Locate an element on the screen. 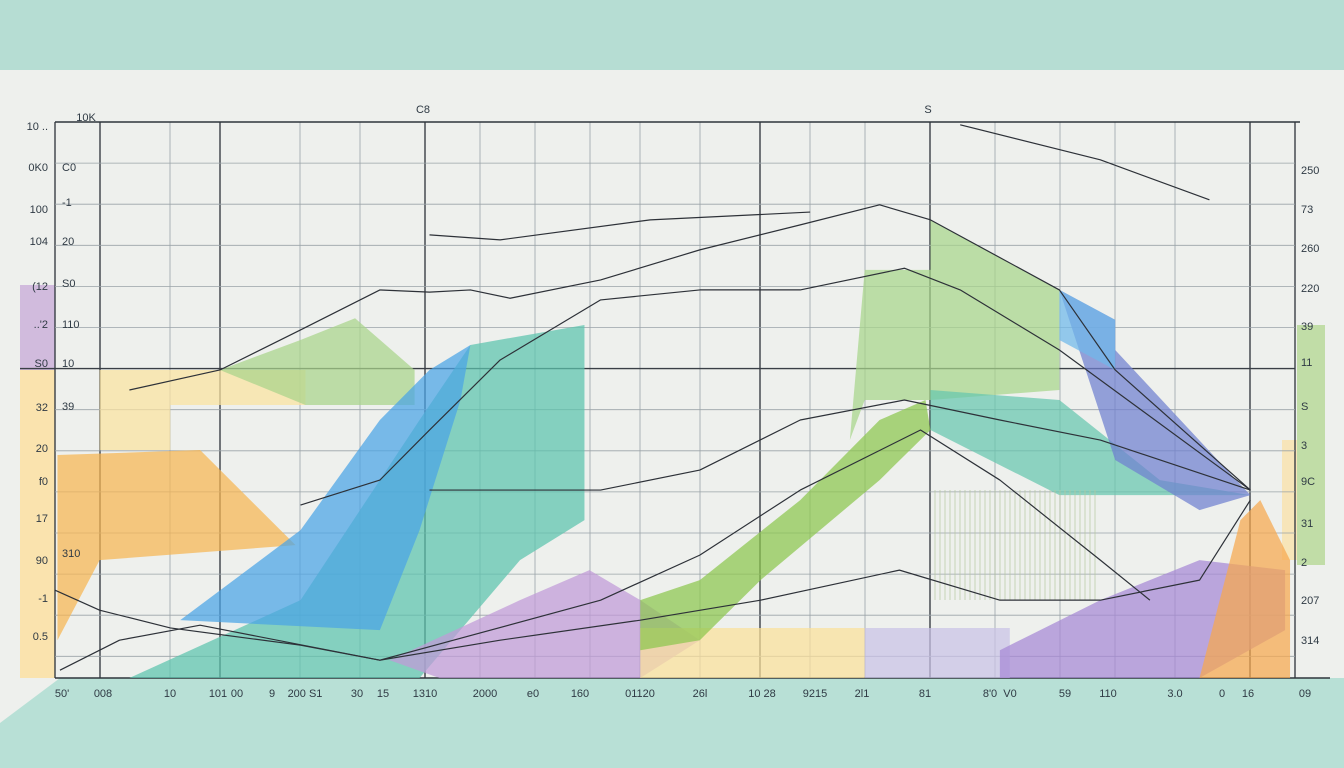  bottom-tick-label: 1310 is located at coordinates (425, 694).